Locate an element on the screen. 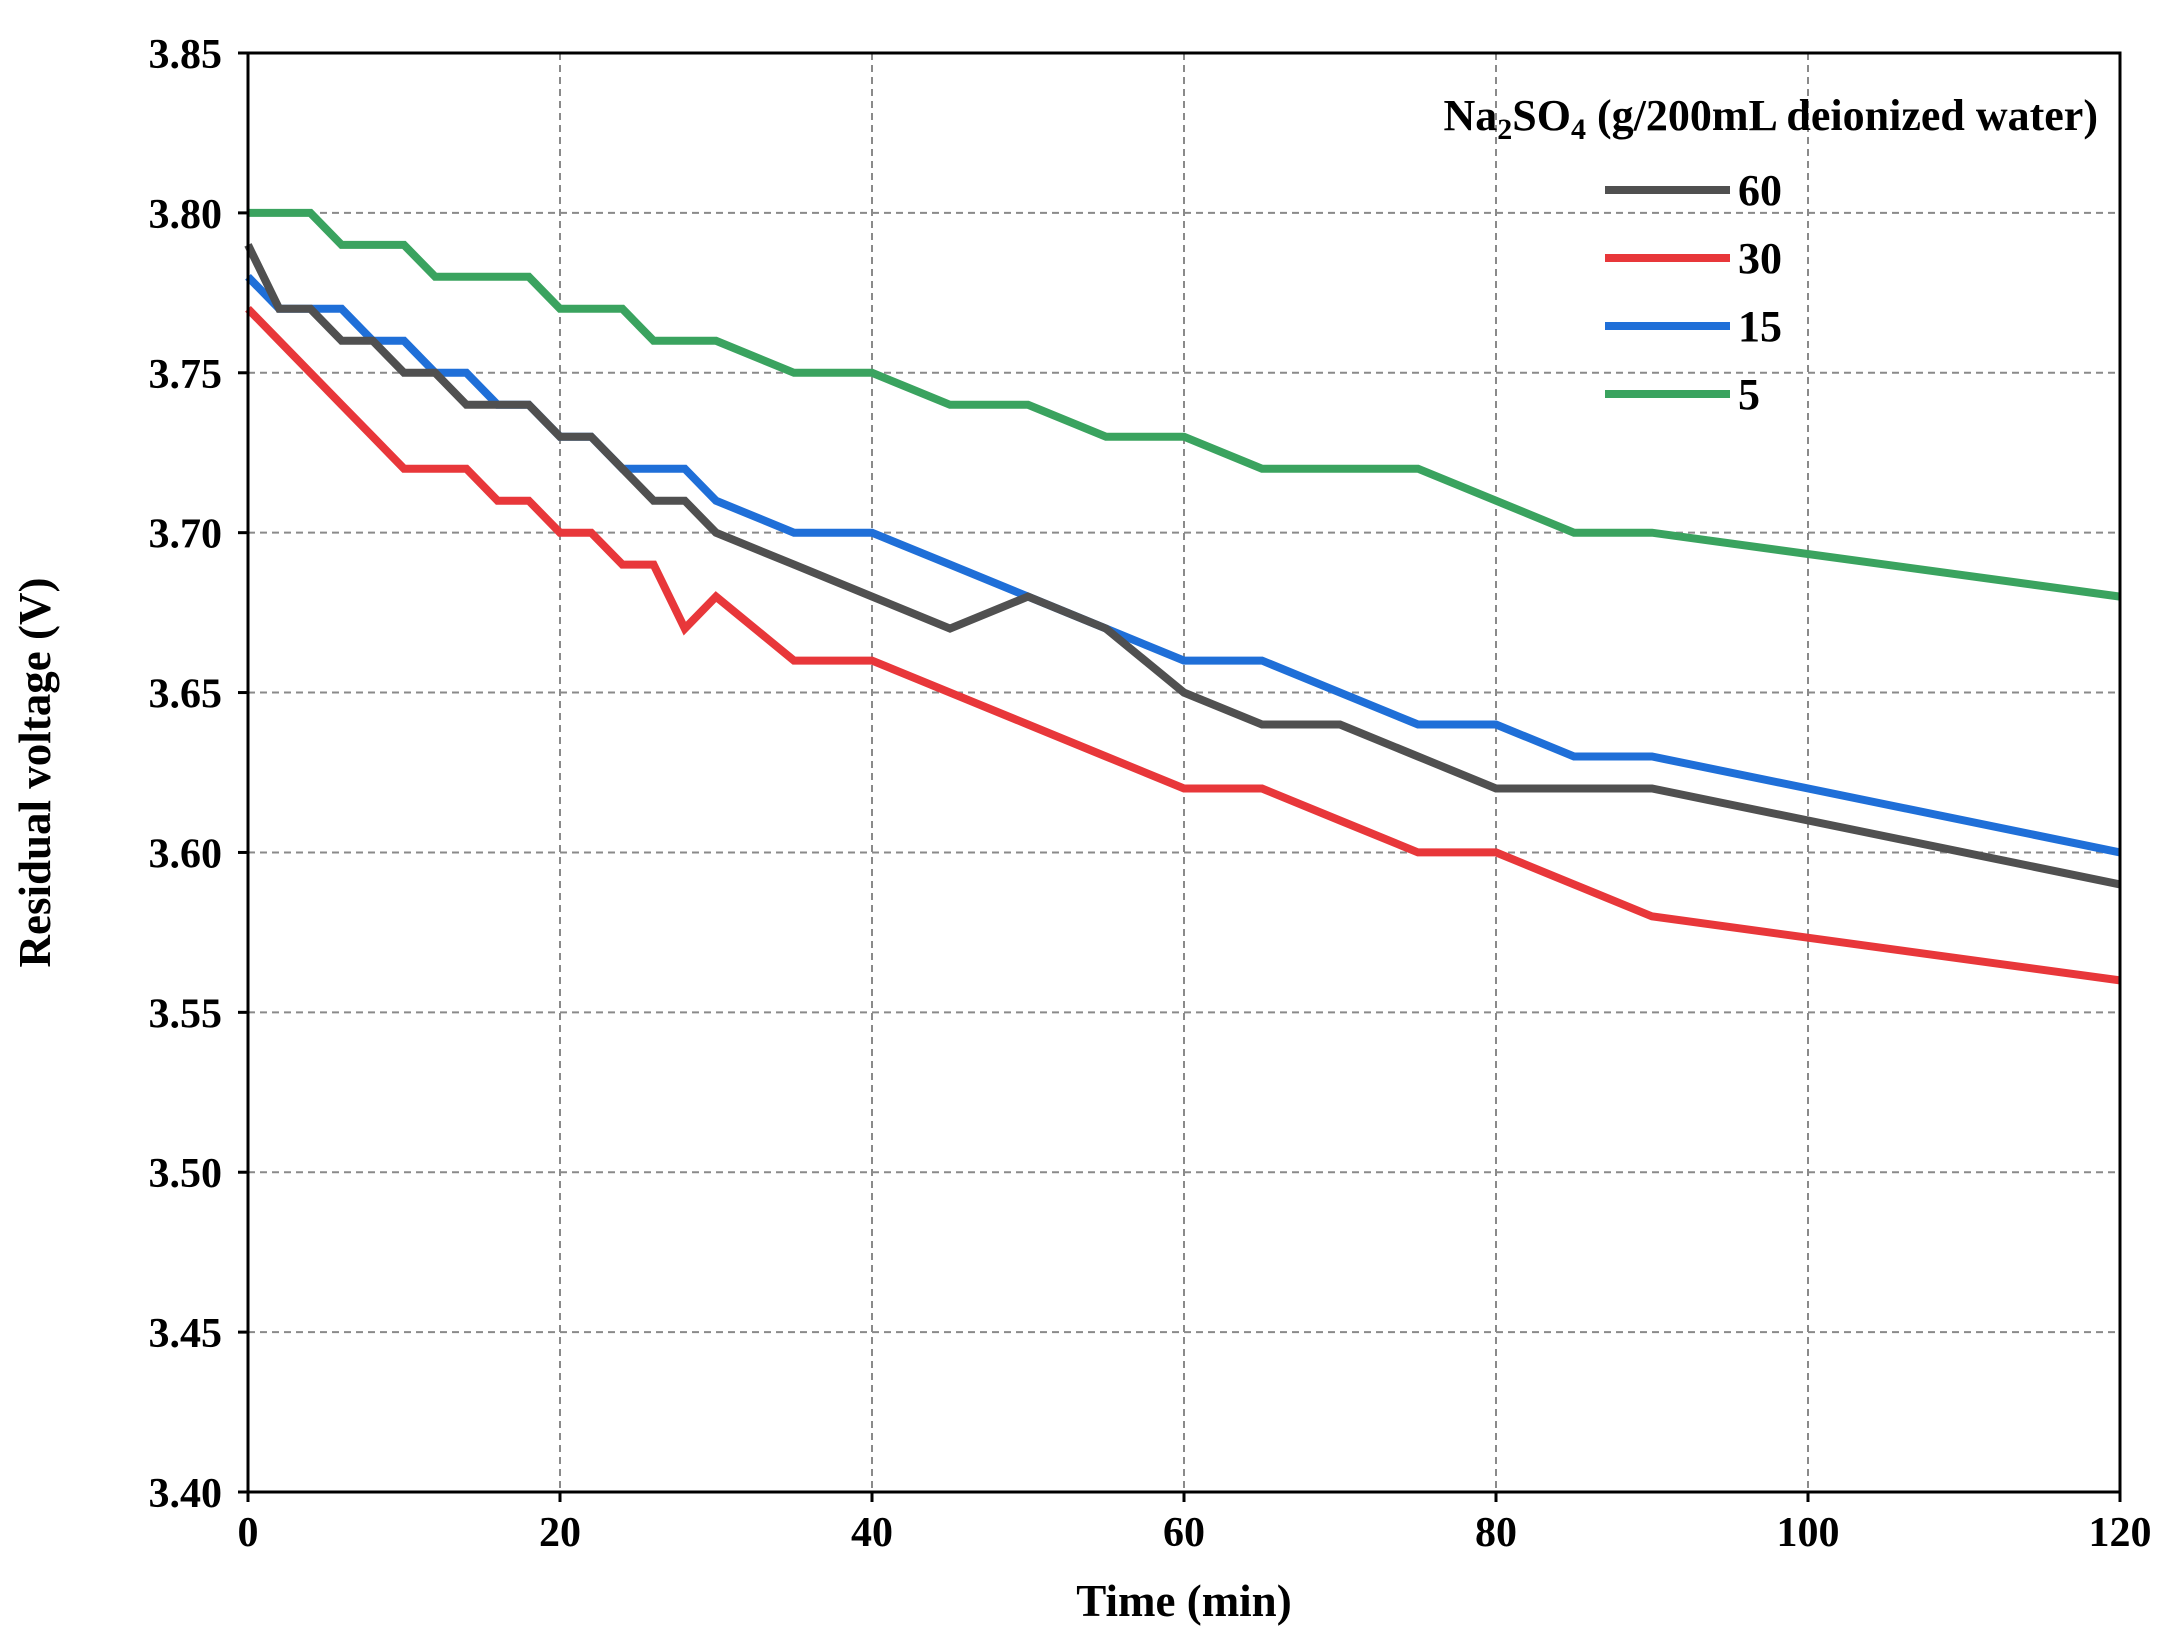 The width and height of the screenshot is (2171, 1648). y-tick-label: 3.85 is located at coordinates (186, 55).